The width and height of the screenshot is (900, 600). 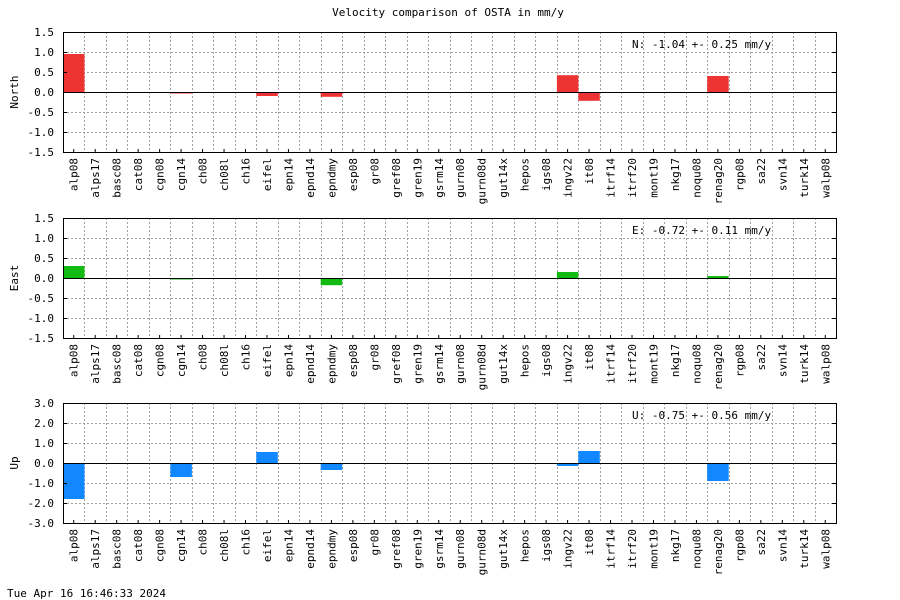 What do you see at coordinates (41, 523) in the screenshot?
I see `y-tick-label: -3.0` at bounding box center [41, 523].